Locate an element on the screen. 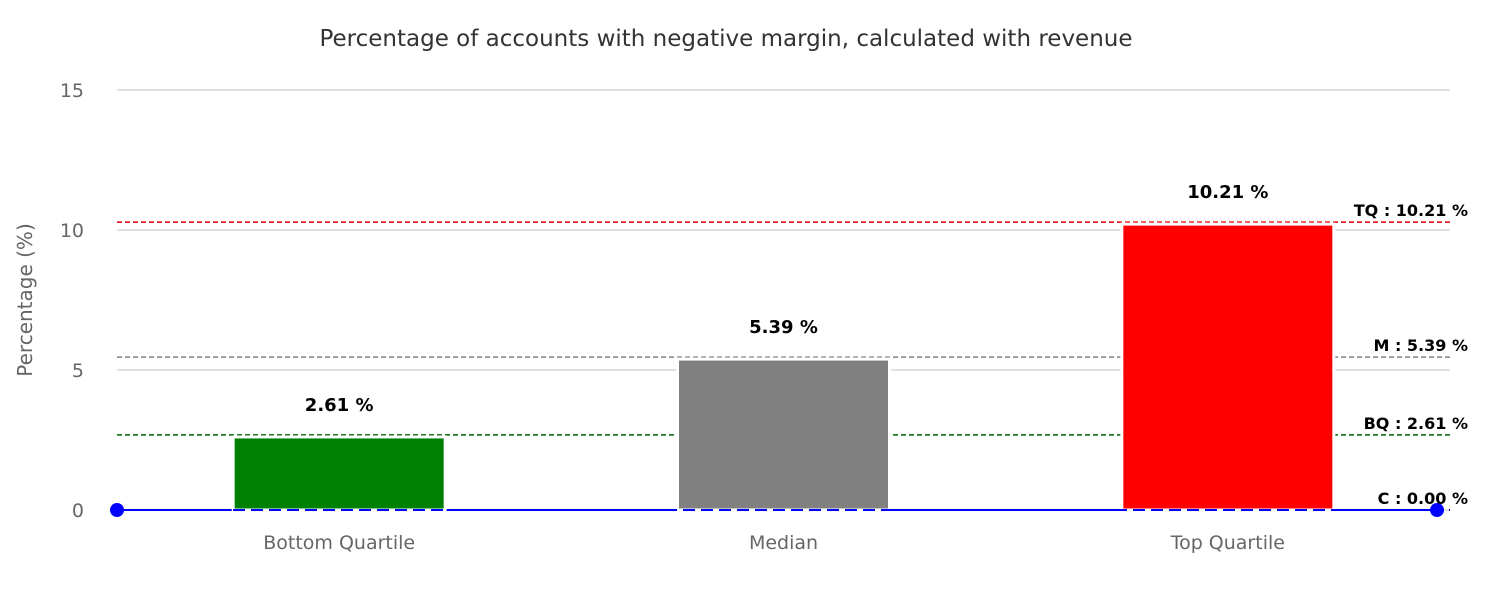  y-axis-label: Percentage (%) is located at coordinates (25, 299).